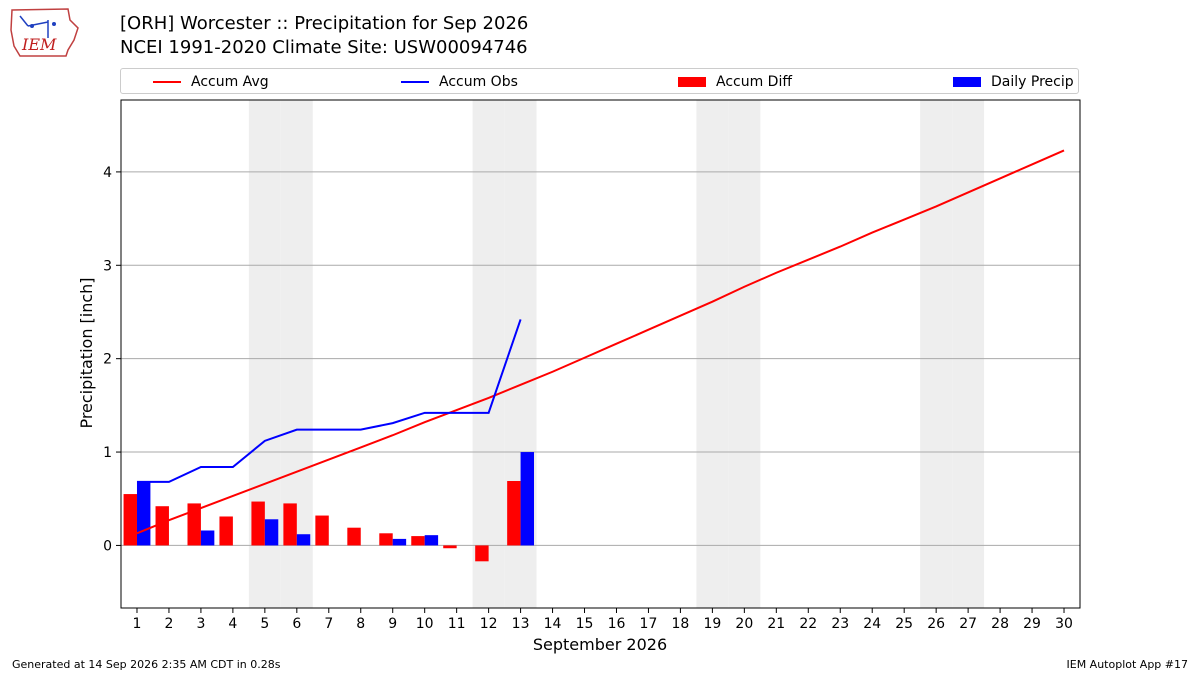 This screenshot has width=1200, height=675. What do you see at coordinates (360, 624) in the screenshot?
I see `x-tick-label-8: 8` at bounding box center [360, 624].